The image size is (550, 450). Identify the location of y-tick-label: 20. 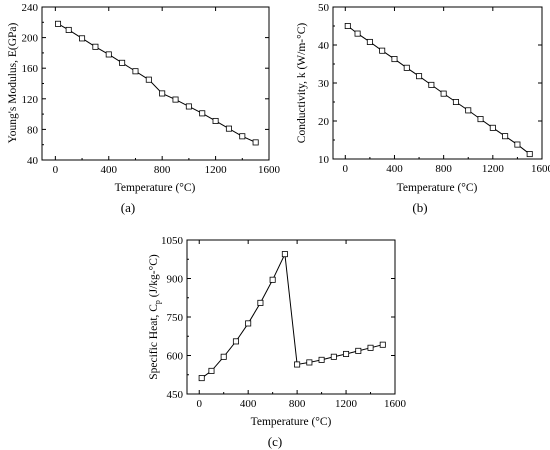
(324, 122).